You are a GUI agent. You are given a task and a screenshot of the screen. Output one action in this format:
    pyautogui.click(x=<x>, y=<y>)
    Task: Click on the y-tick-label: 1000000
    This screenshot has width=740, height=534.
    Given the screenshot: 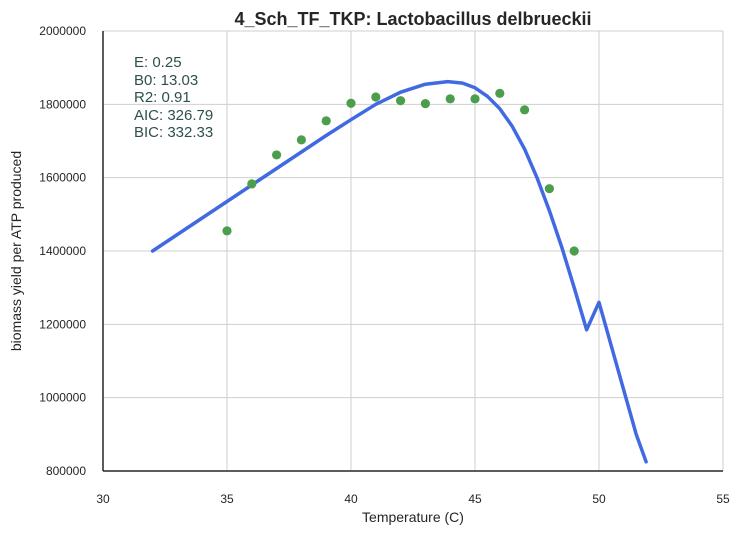 What is the action you would take?
    pyautogui.click(x=62, y=398)
    